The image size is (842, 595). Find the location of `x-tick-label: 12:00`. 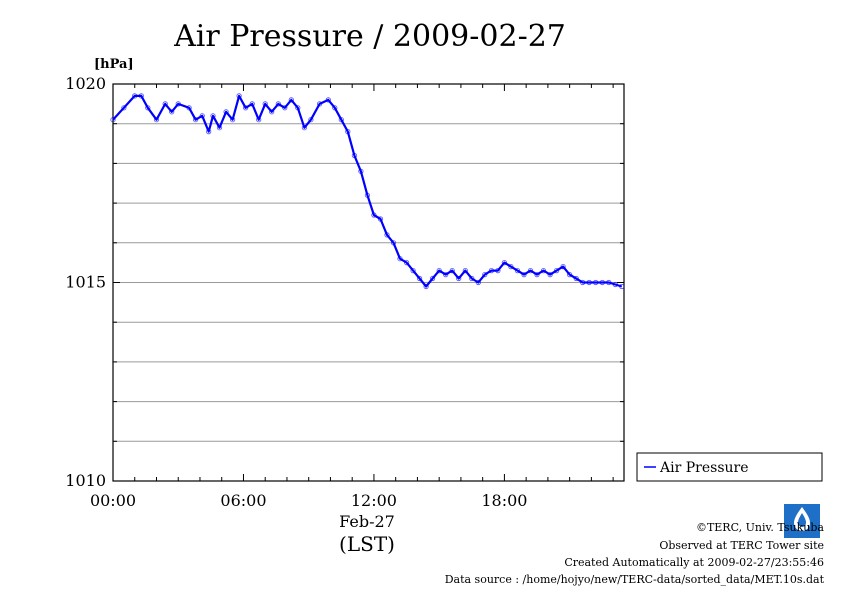

x-tick-label: 12:00 is located at coordinates (374, 500).